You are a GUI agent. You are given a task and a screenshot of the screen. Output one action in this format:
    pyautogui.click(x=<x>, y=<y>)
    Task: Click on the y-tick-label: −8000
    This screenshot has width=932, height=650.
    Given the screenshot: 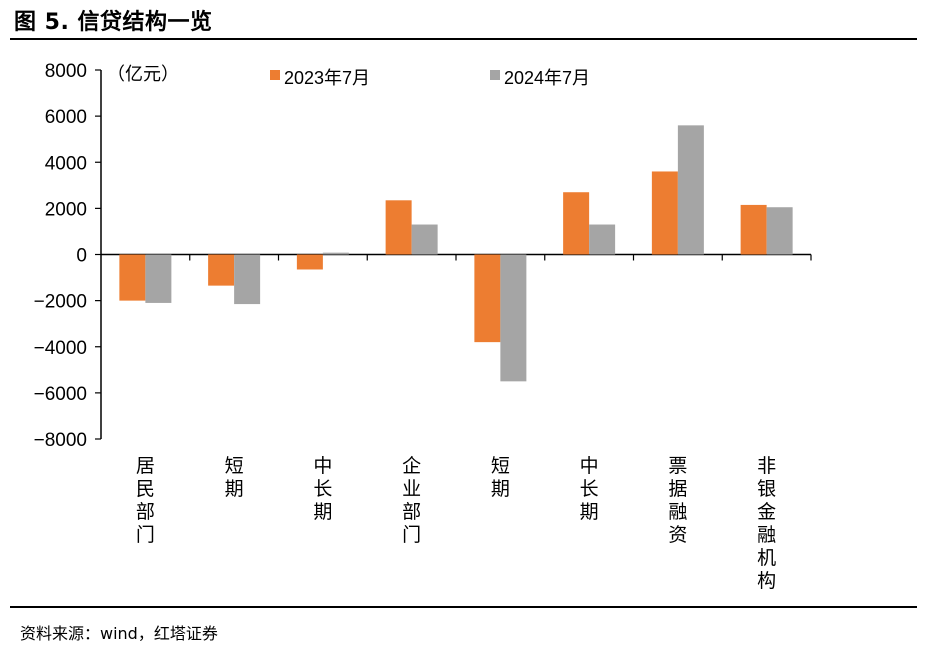 What is the action you would take?
    pyautogui.click(x=60, y=440)
    